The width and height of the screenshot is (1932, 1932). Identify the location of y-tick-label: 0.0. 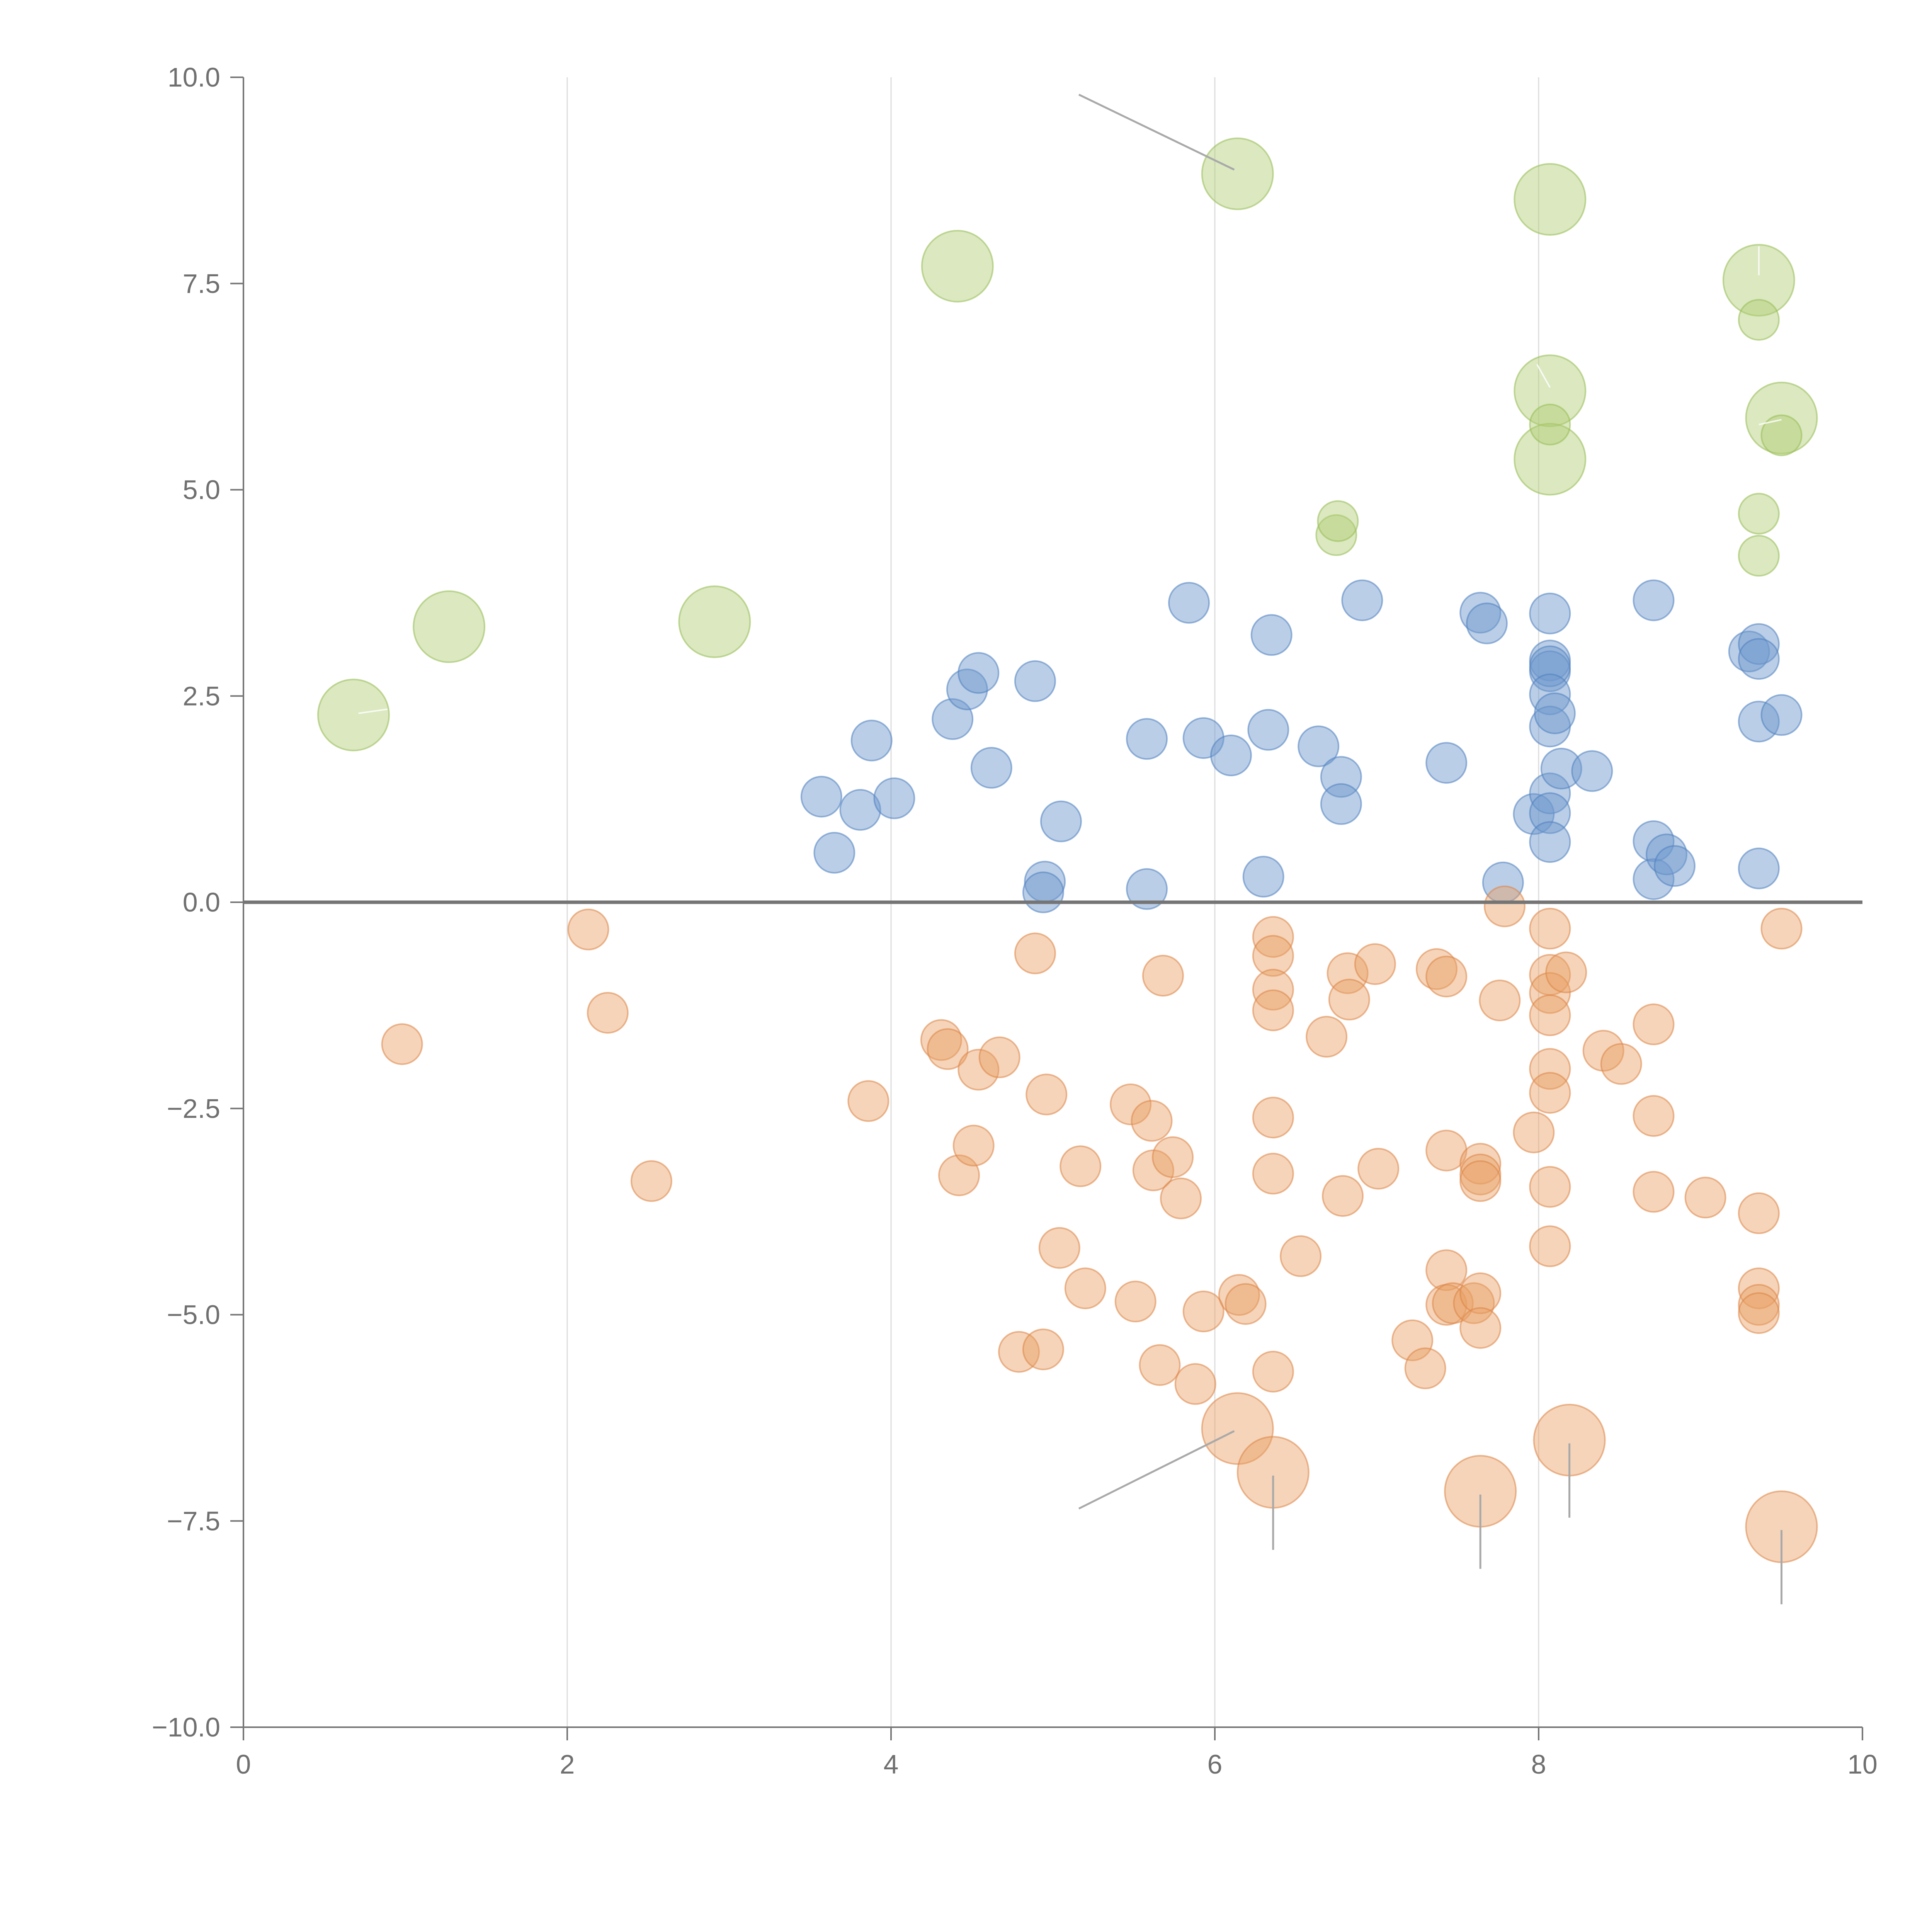
(202, 902).